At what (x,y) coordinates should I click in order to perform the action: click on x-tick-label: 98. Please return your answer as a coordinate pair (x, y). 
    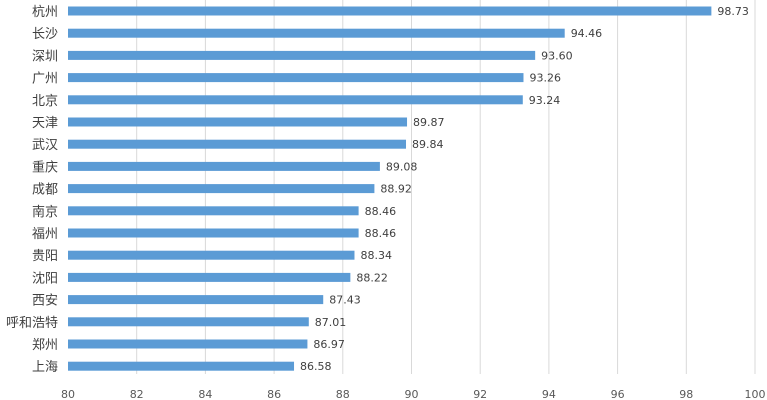
    Looking at the image, I should click on (686, 394).